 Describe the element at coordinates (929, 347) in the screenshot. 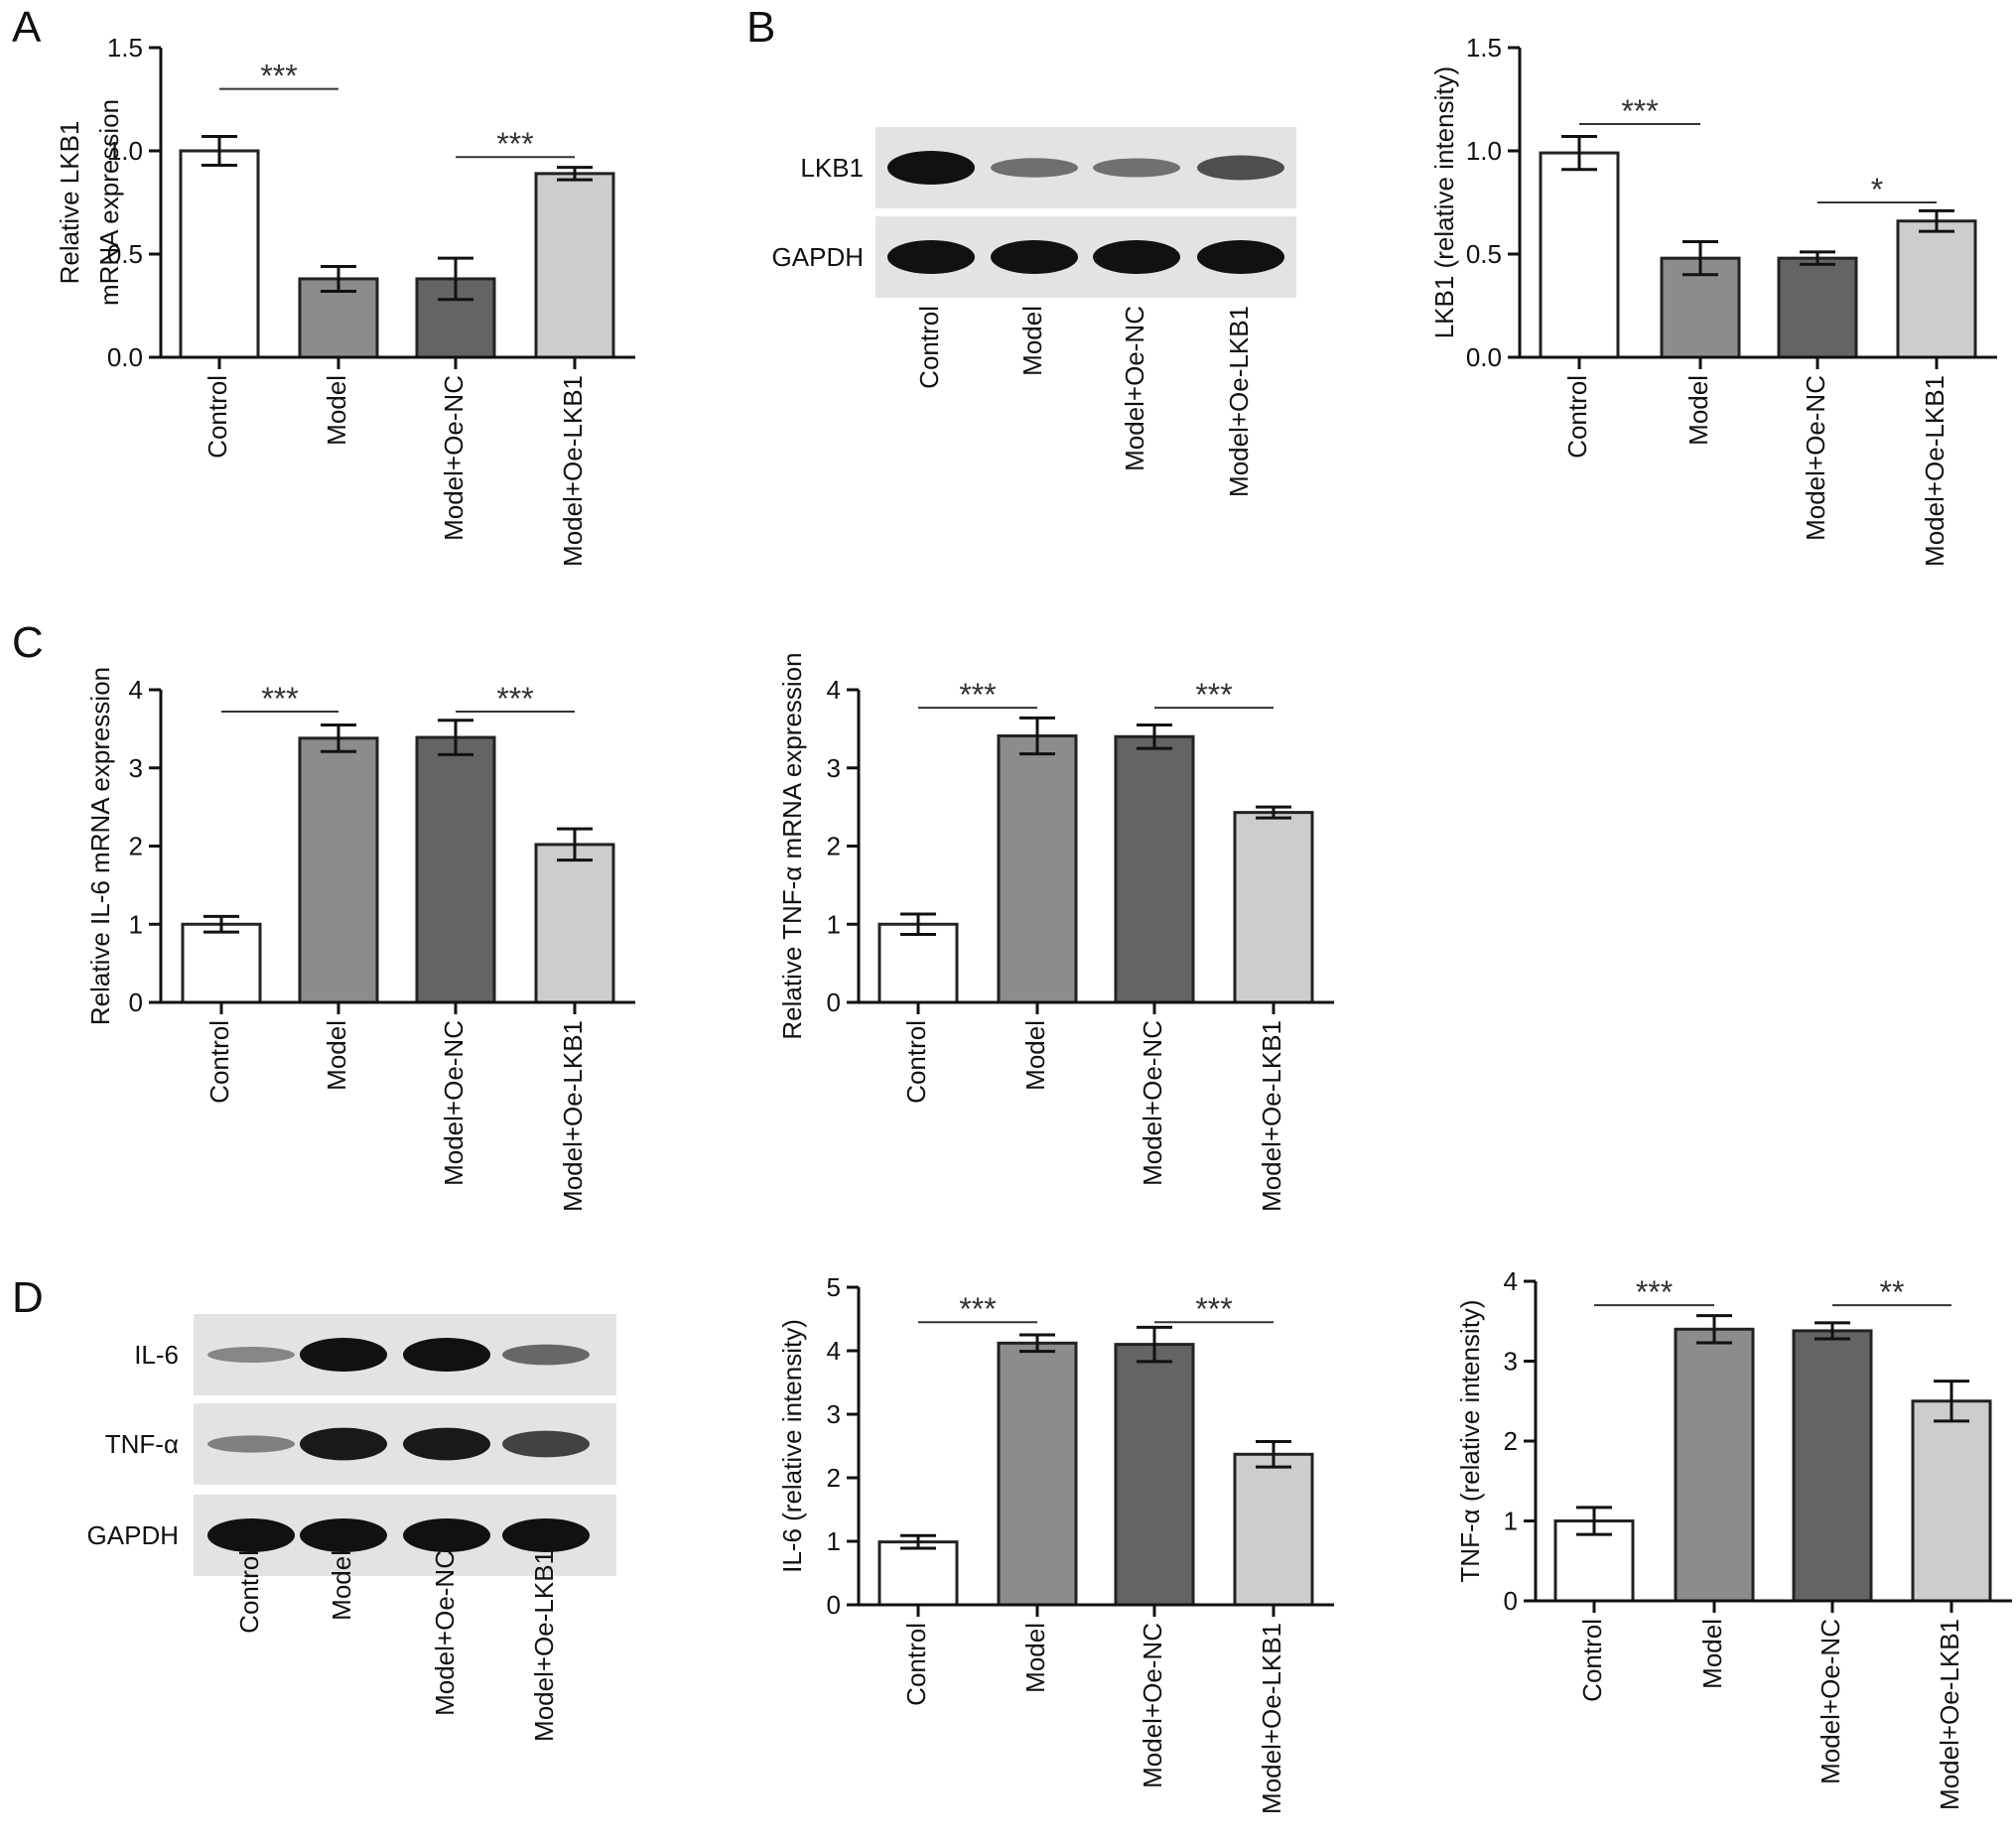

I see `blot-lane-label: Control` at that location.